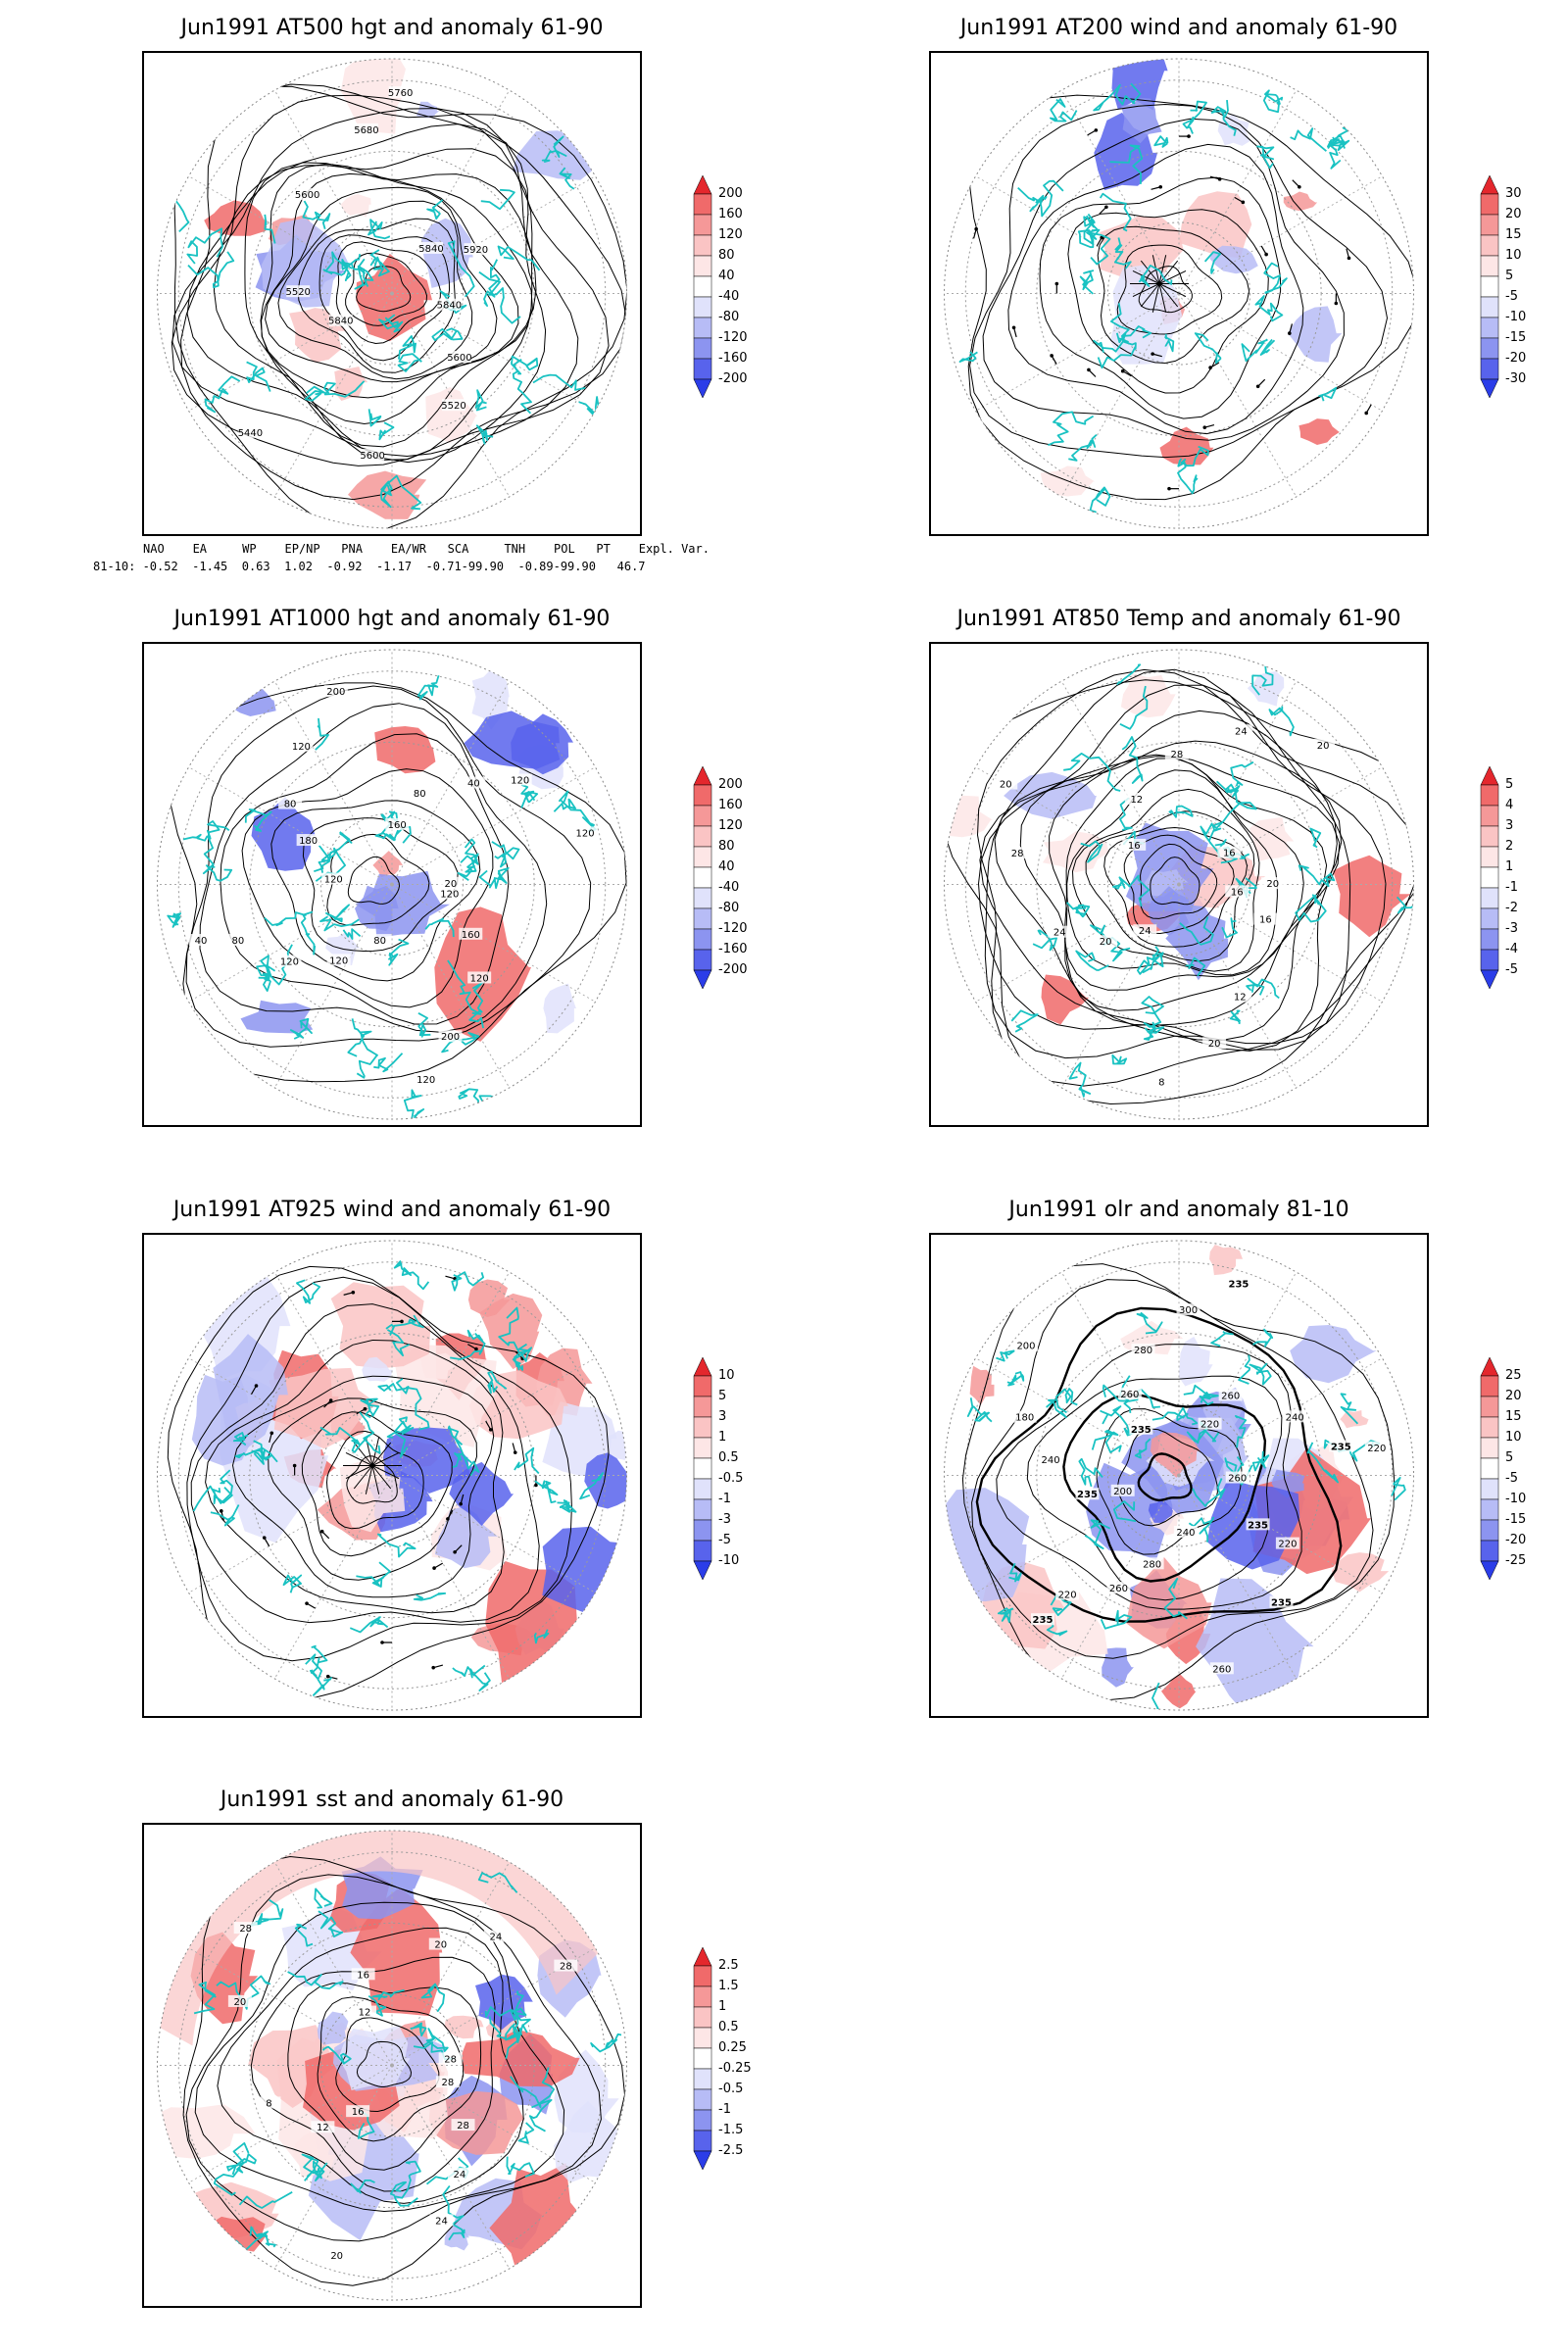 This screenshot has height=2352, width=1568. Describe the element at coordinates (733, 337) in the screenshot. I see `colorbar-label: -120` at that location.